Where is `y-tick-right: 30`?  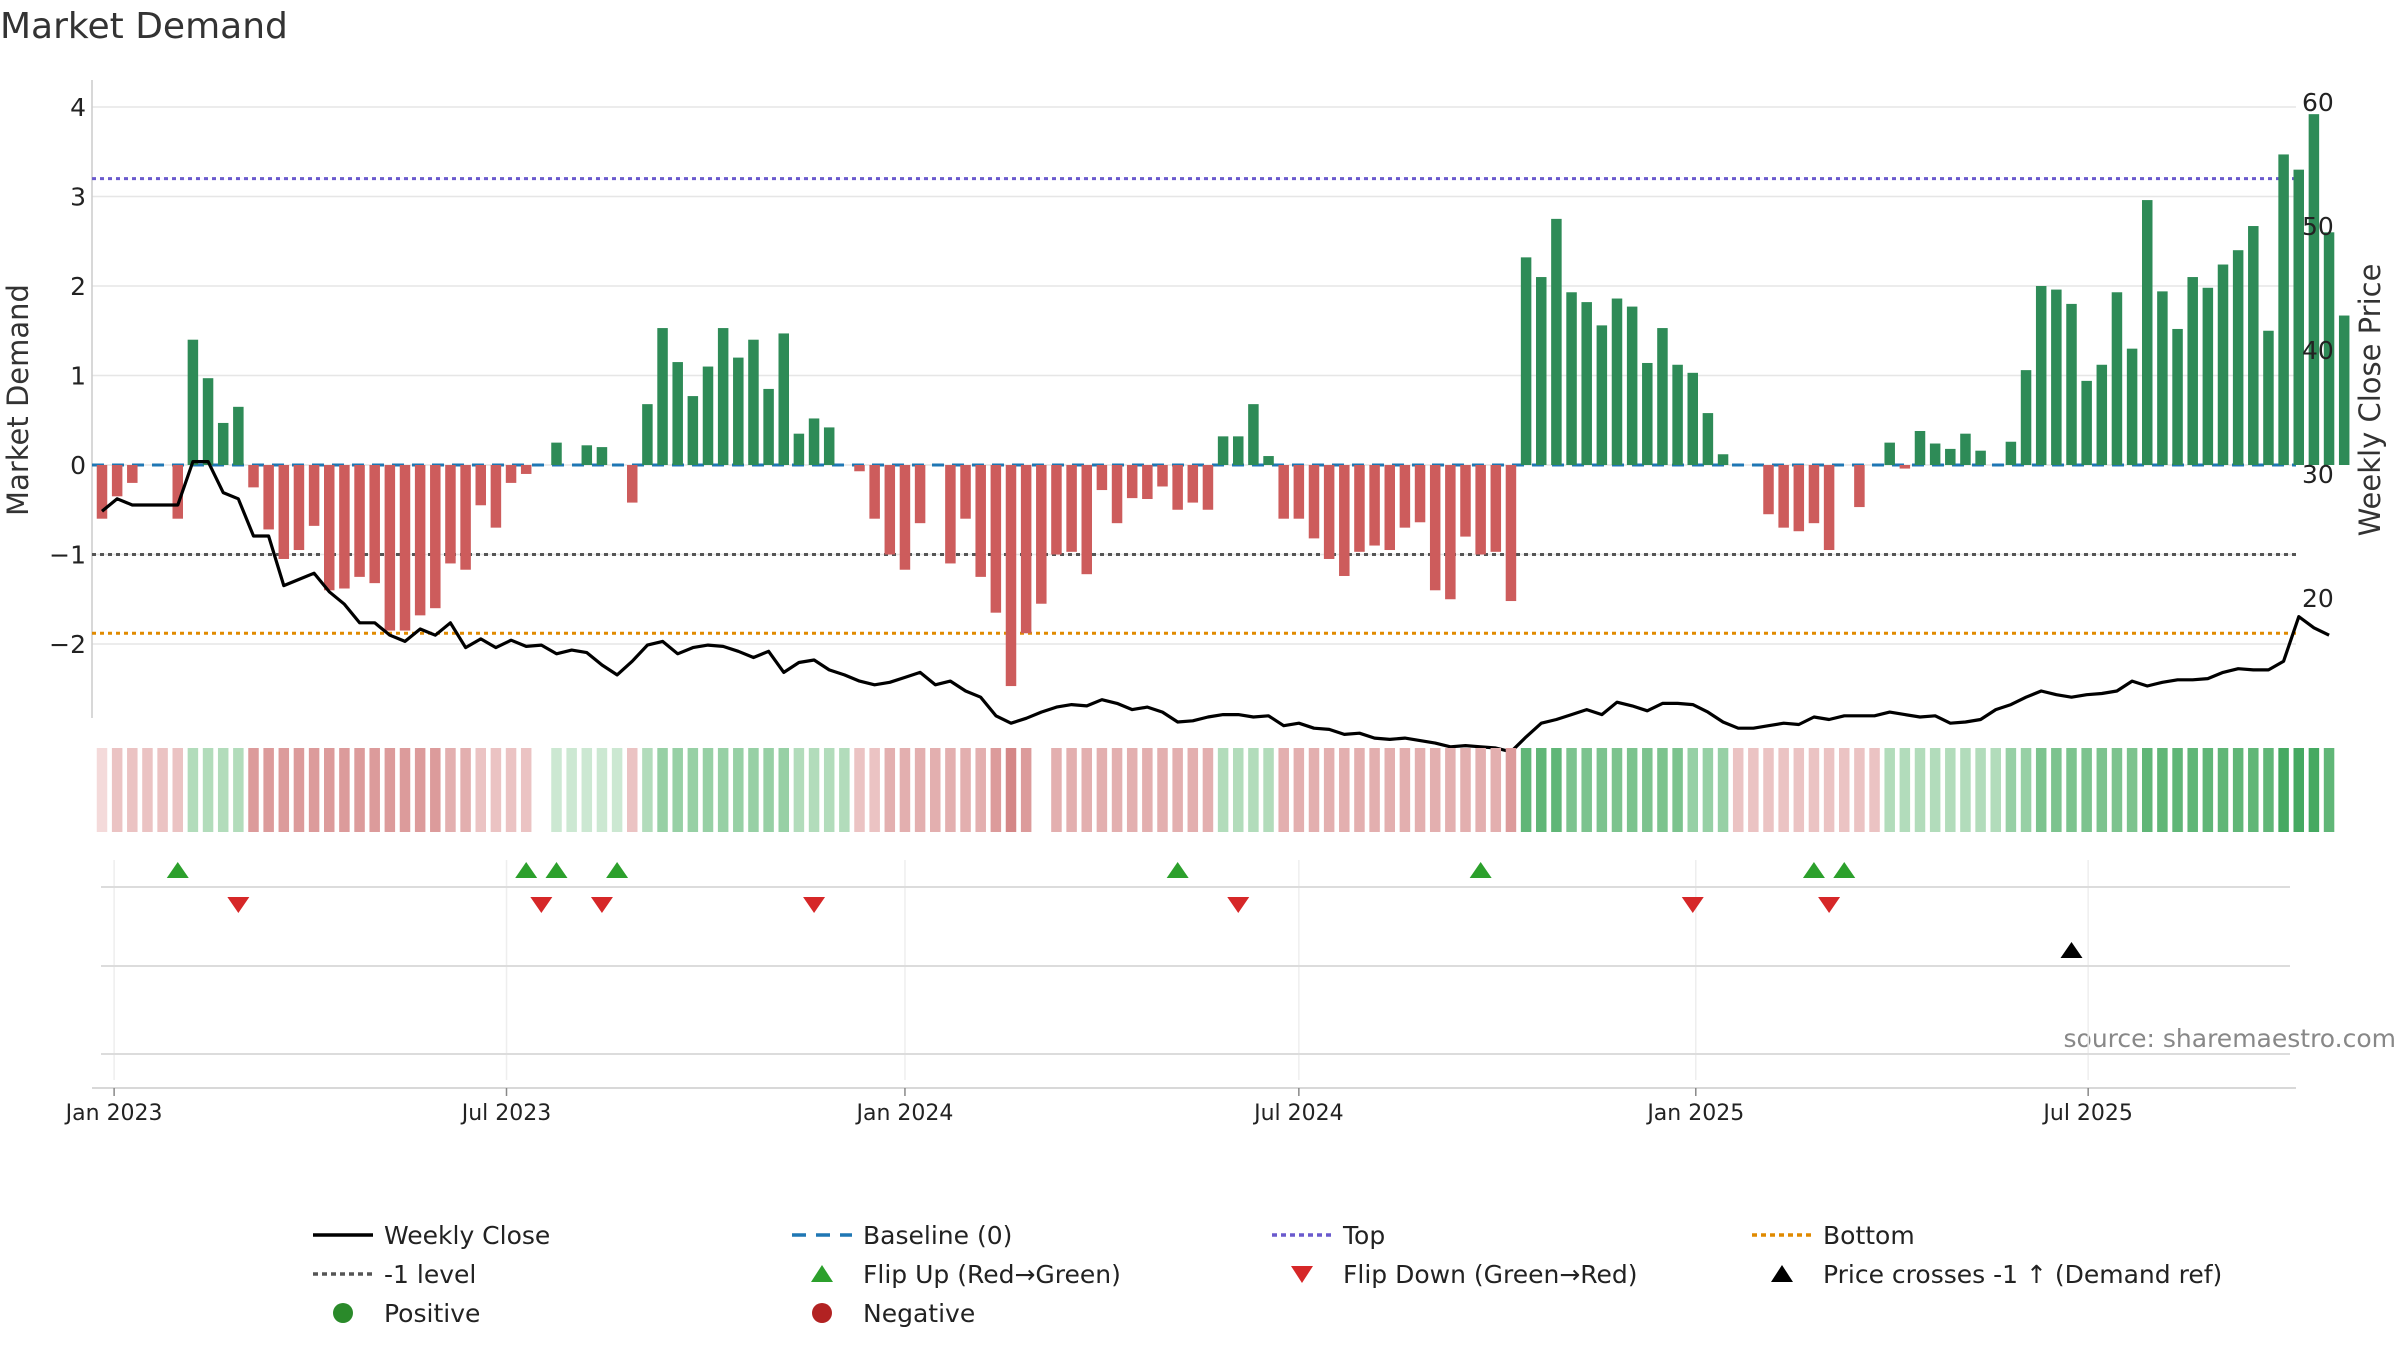 y-tick-right: 30 is located at coordinates (2318, 474).